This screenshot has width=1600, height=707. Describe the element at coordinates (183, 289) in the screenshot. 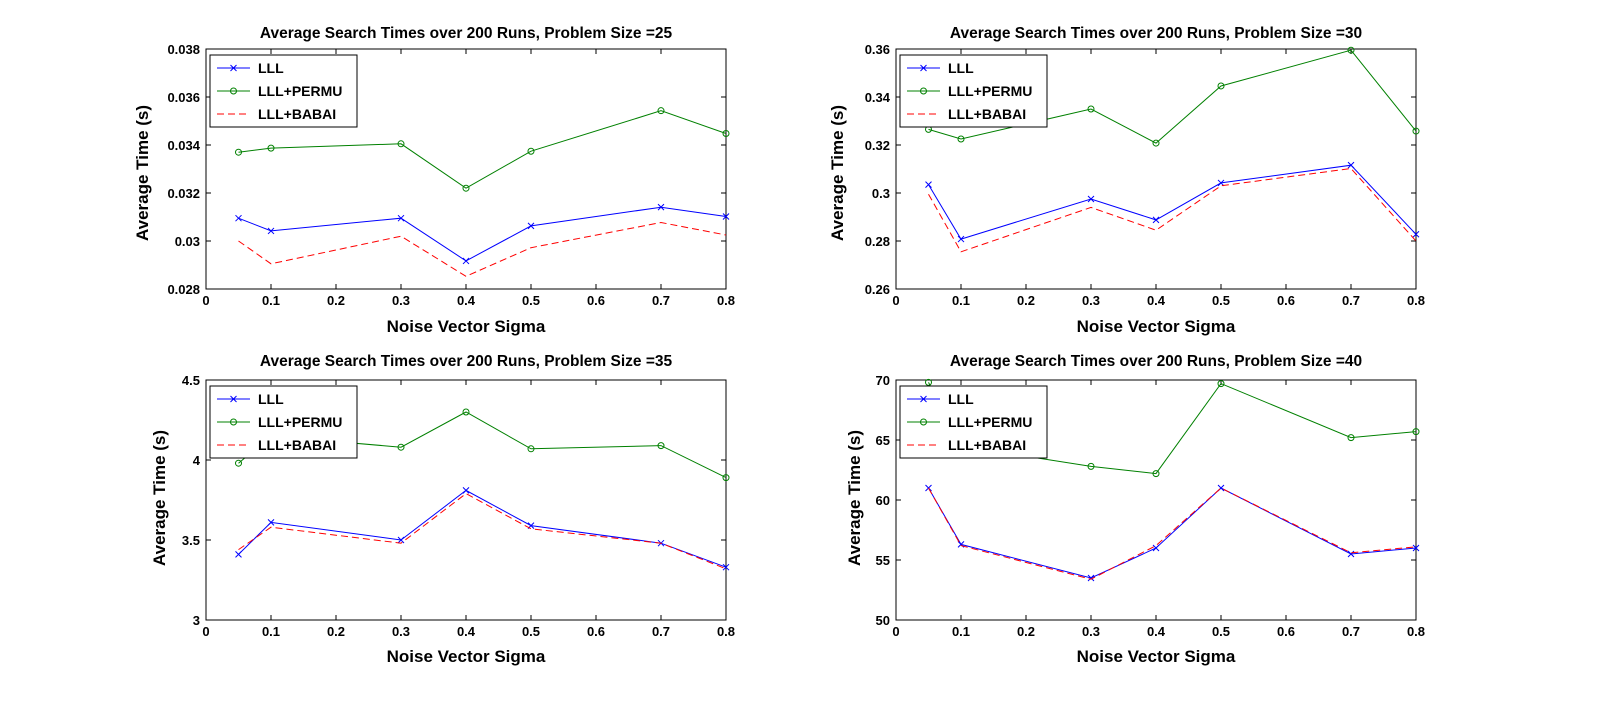

I see `y-tick-label: 0.028` at that location.